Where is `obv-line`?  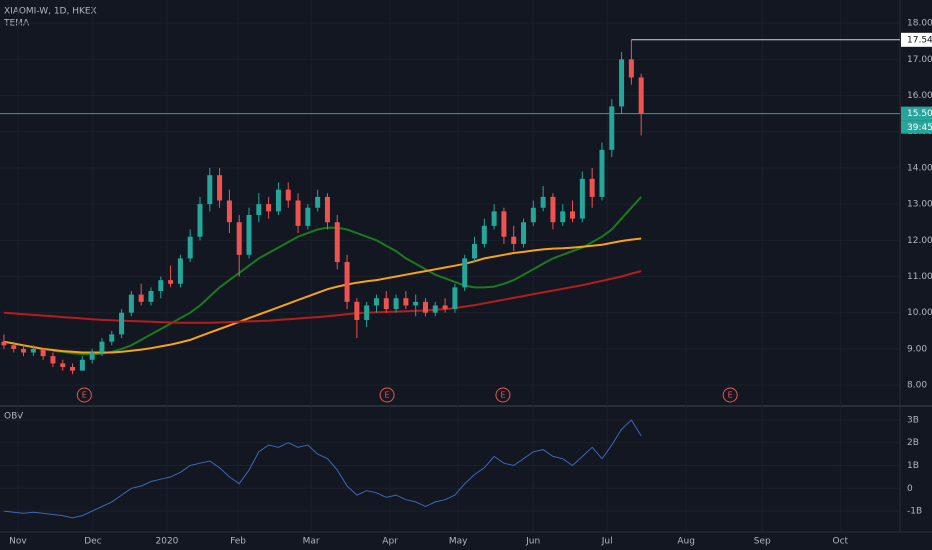 obv-line is located at coordinates (322, 469).